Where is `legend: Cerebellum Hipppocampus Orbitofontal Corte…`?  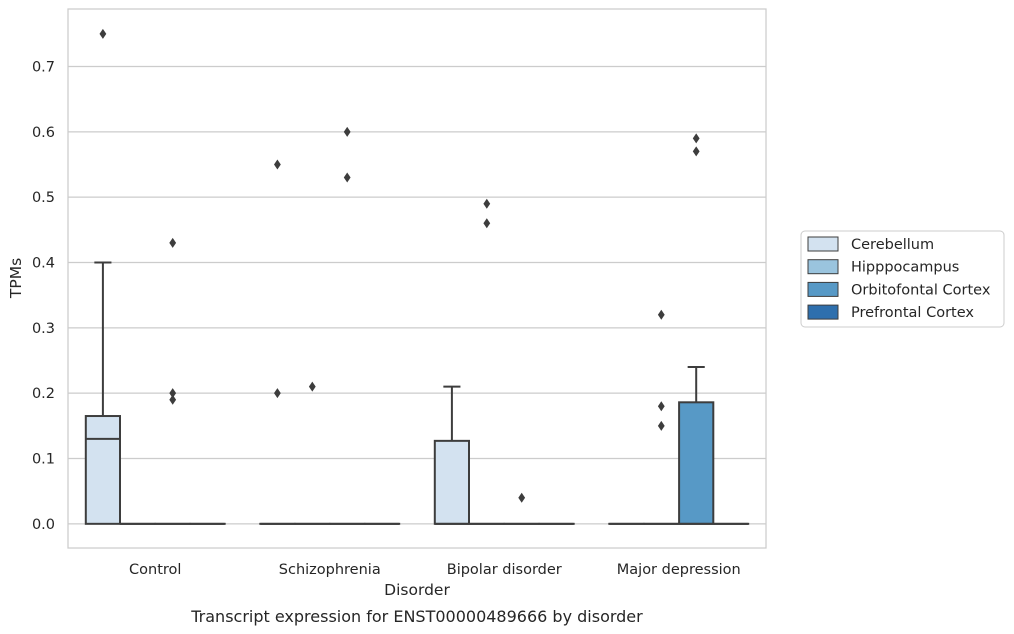
legend: Cerebellum Hipppocampus Orbitofontal Corte… is located at coordinates (902, 279).